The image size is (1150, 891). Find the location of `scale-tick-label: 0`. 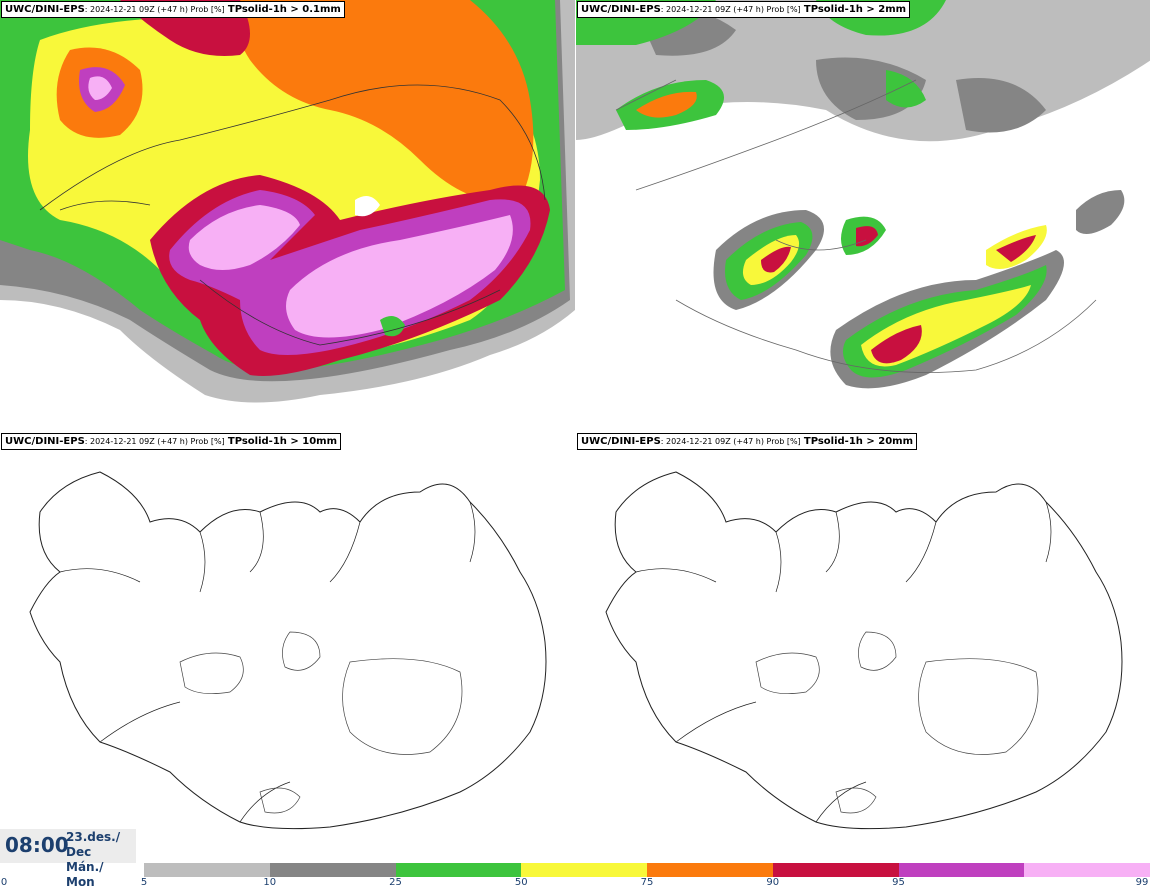

scale-tick-label: 0 is located at coordinates (4, 882).